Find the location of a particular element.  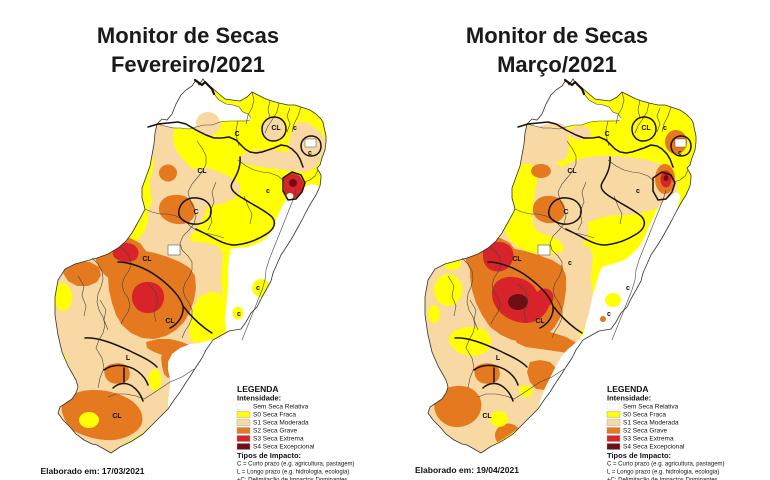

svg-text: c is located at coordinates (570, 263).